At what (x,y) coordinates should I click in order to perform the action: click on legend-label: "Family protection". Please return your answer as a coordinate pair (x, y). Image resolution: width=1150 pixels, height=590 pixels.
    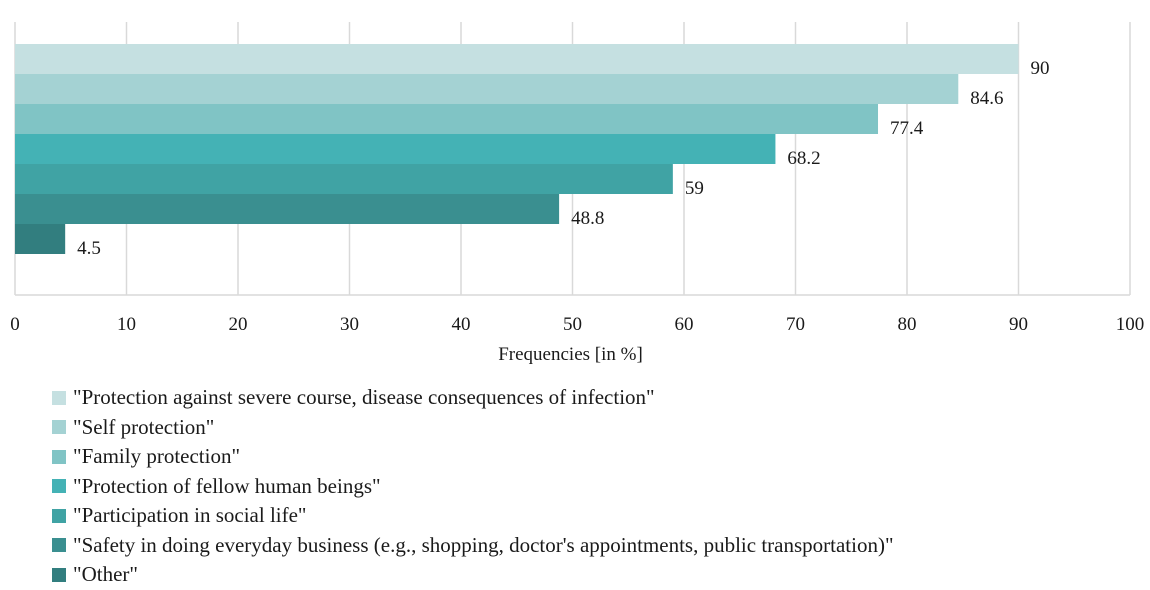
    Looking at the image, I should click on (157, 456).